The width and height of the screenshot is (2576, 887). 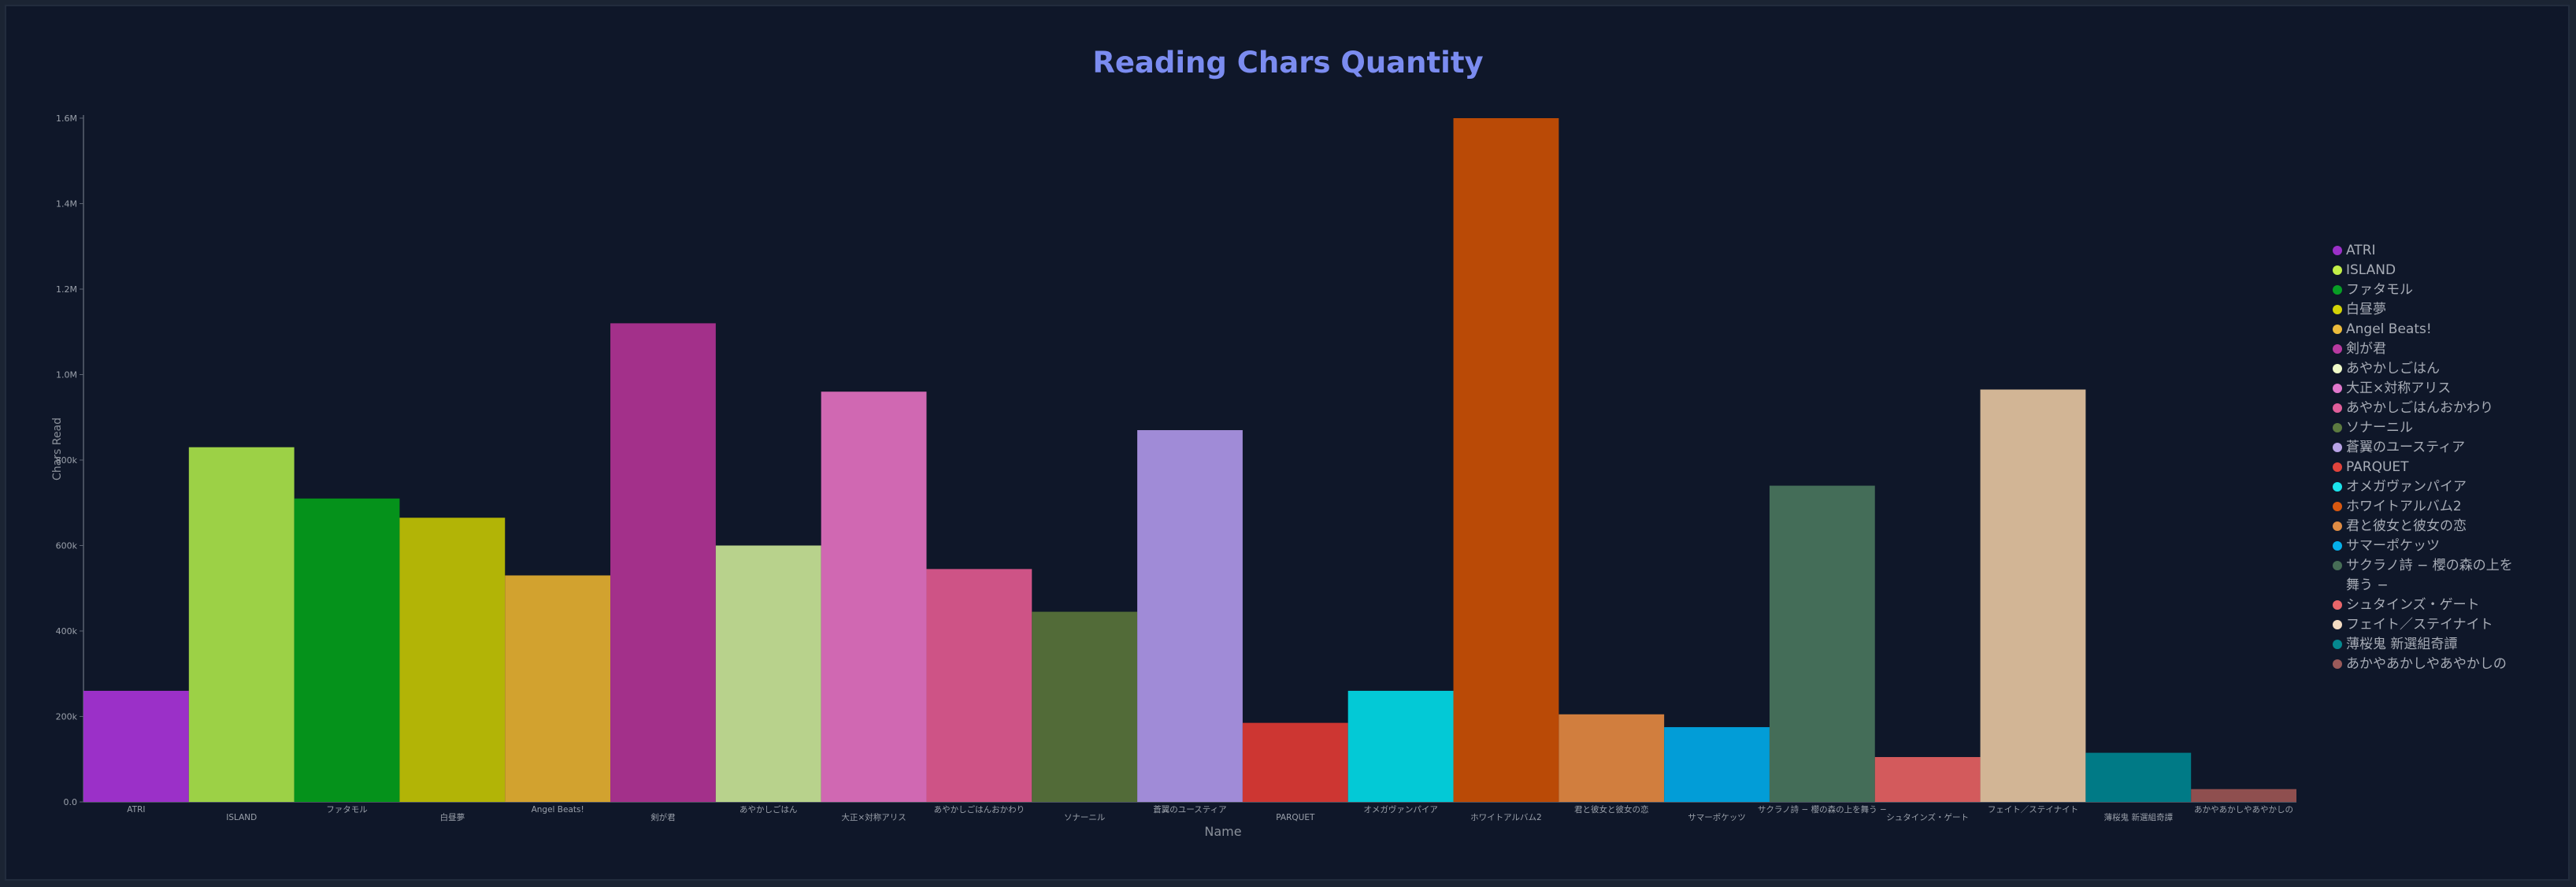 I want to click on x-axis-label: Name, so click(x=1222, y=832).